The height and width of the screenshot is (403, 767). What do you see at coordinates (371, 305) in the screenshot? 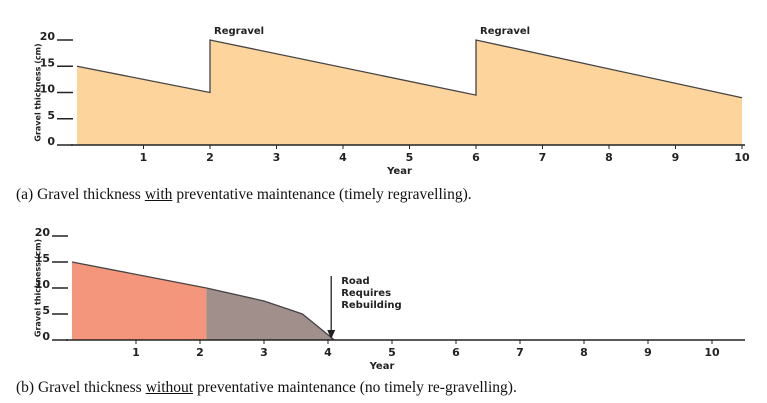
I see `annotation: Rebuilding` at bounding box center [371, 305].